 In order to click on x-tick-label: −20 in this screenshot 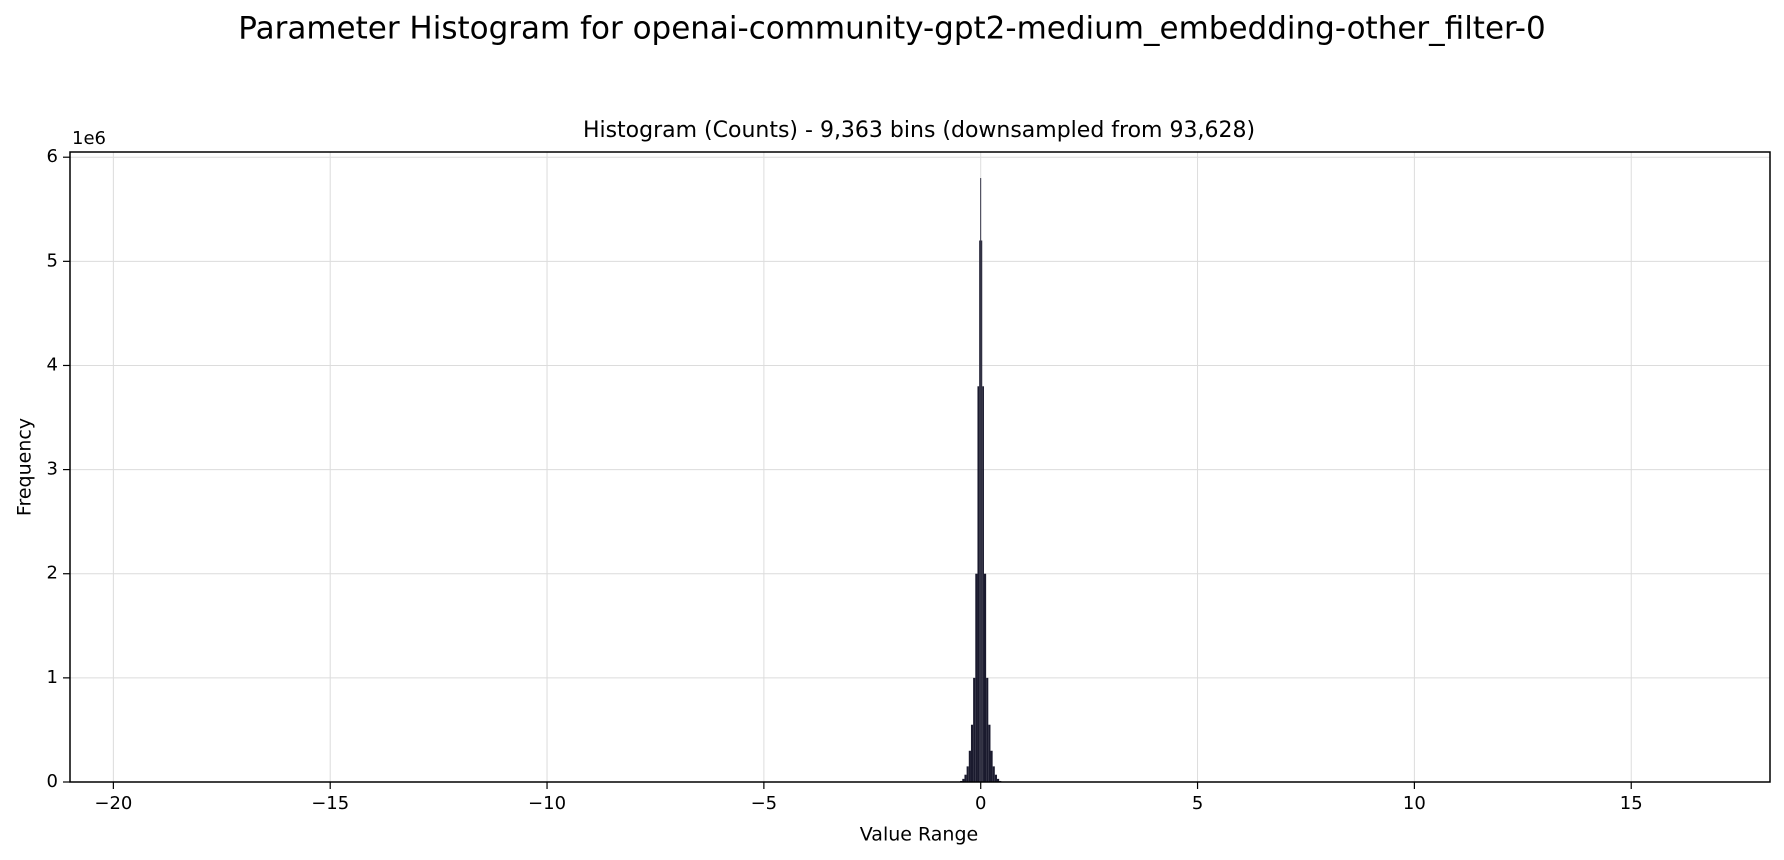, I will do `click(113, 803)`.